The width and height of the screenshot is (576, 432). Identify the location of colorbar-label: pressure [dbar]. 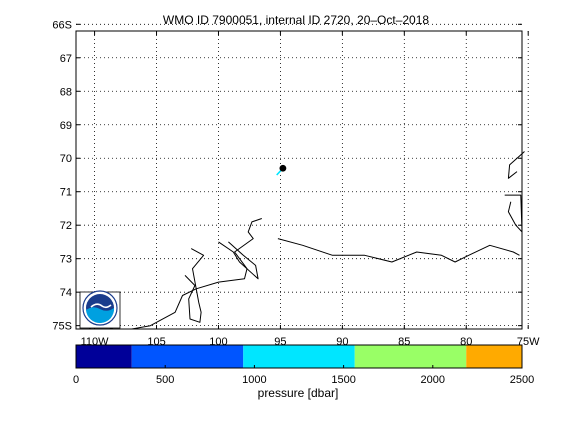
(298, 393).